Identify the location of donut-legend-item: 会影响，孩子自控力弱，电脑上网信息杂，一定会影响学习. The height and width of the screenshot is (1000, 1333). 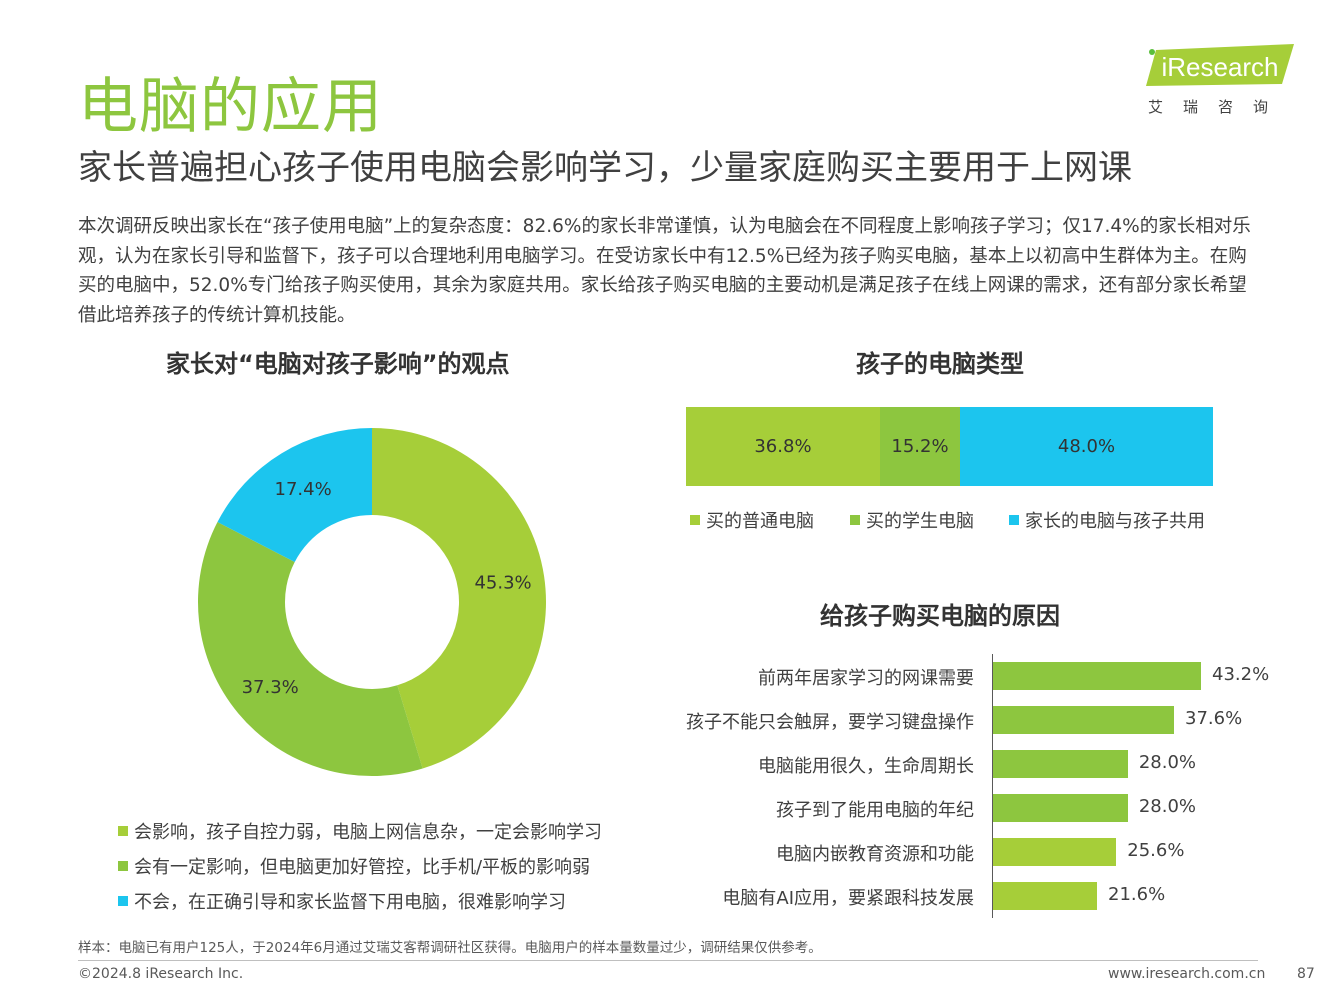
(360, 830).